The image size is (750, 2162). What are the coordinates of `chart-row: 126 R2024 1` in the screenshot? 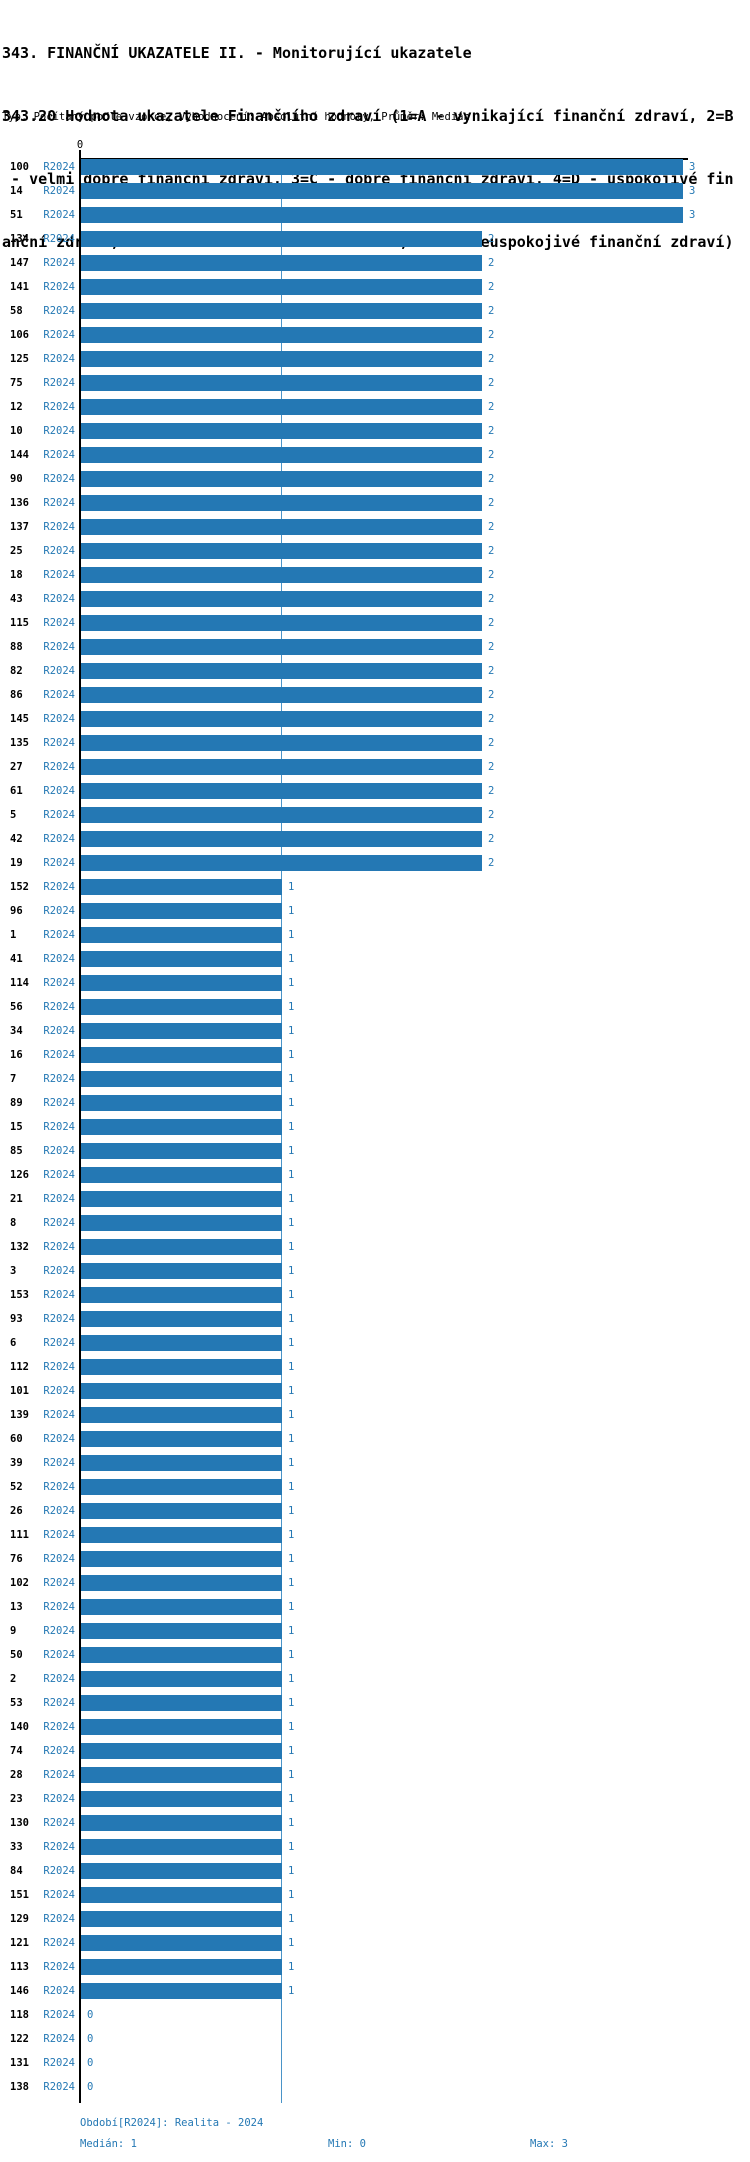 It's located at (375, 1175).